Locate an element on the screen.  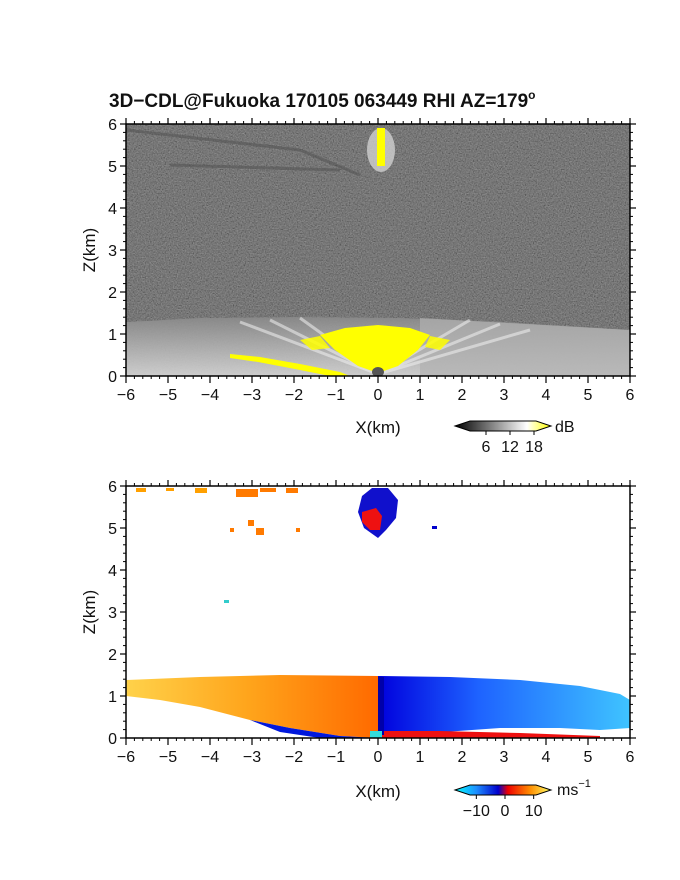
outflow-east is located at coordinates (504, 707).